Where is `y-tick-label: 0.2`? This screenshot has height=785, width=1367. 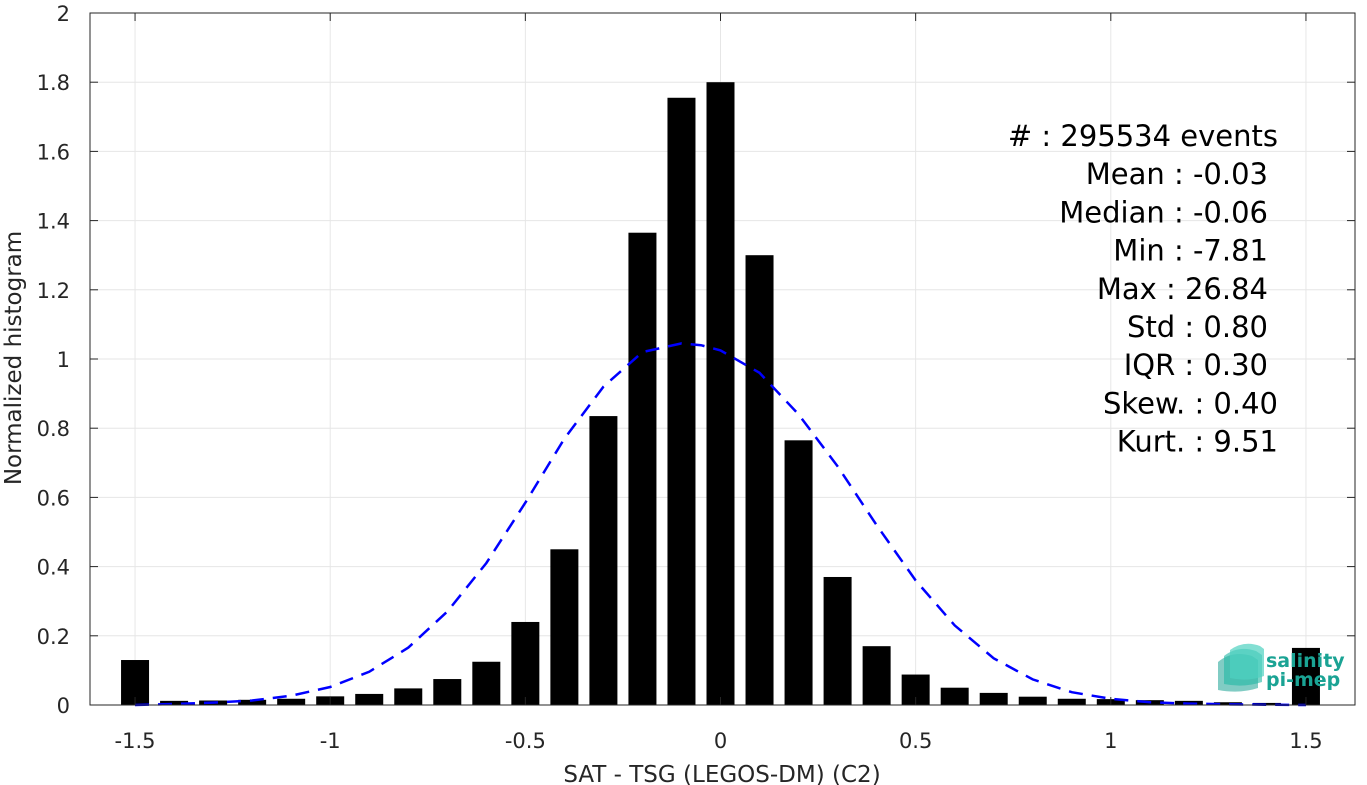 y-tick-label: 0.2 is located at coordinates (53, 637).